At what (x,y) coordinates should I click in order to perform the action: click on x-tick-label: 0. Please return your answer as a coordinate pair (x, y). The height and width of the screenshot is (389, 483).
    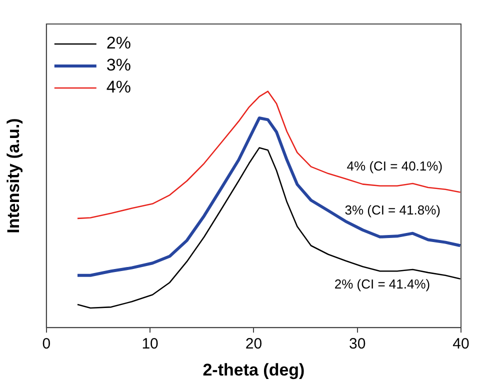
    Looking at the image, I should click on (46, 344).